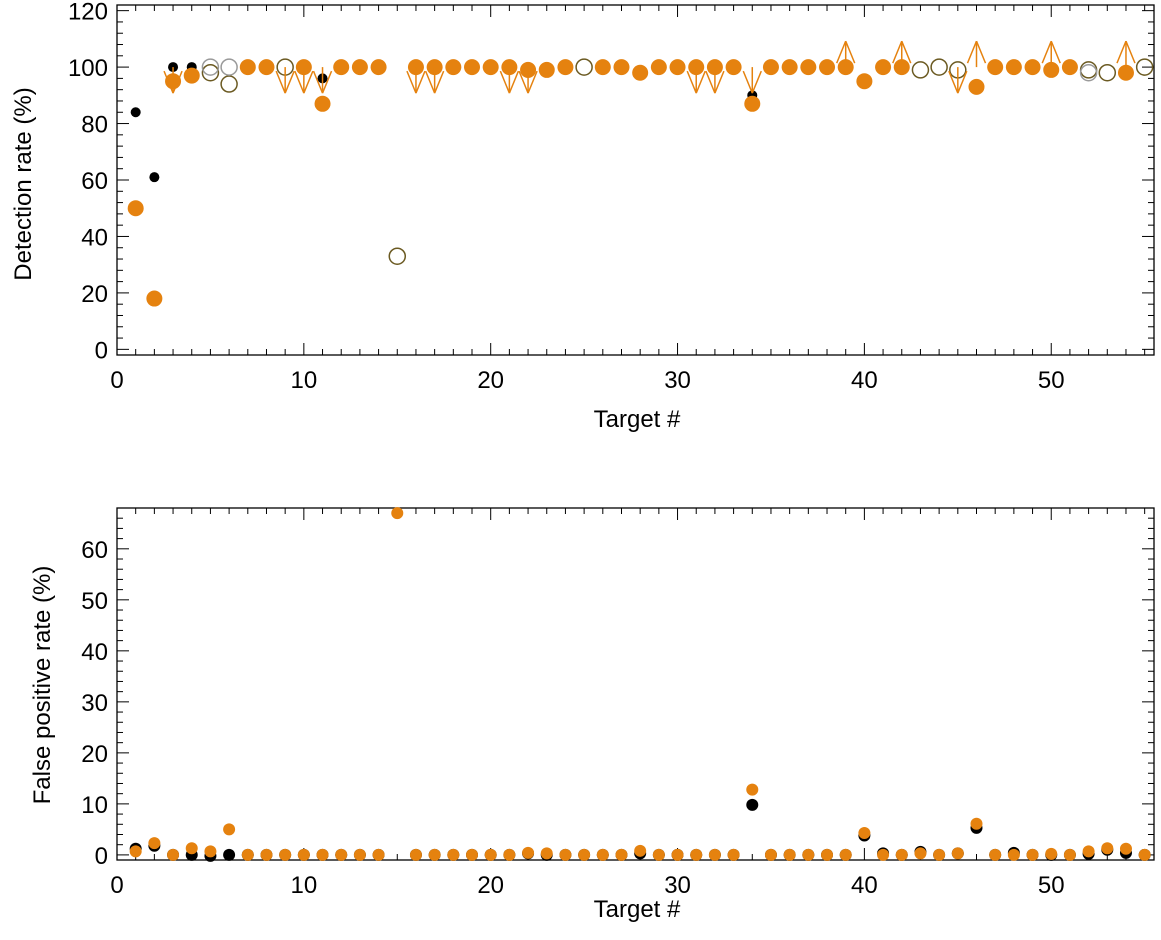 The height and width of the screenshot is (940, 1161). What do you see at coordinates (116, 380) in the screenshot?
I see `top-x-tick-label: 0` at bounding box center [116, 380].